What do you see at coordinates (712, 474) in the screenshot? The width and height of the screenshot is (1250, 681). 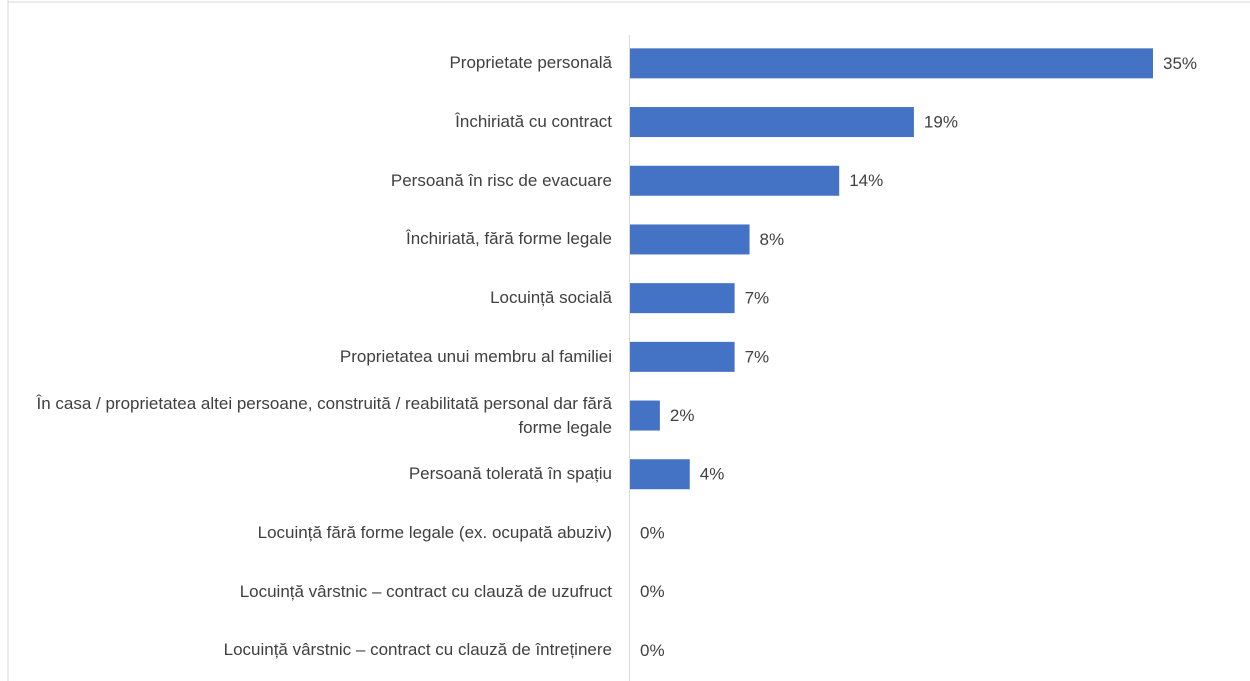 I see `value-label: 4%` at bounding box center [712, 474].